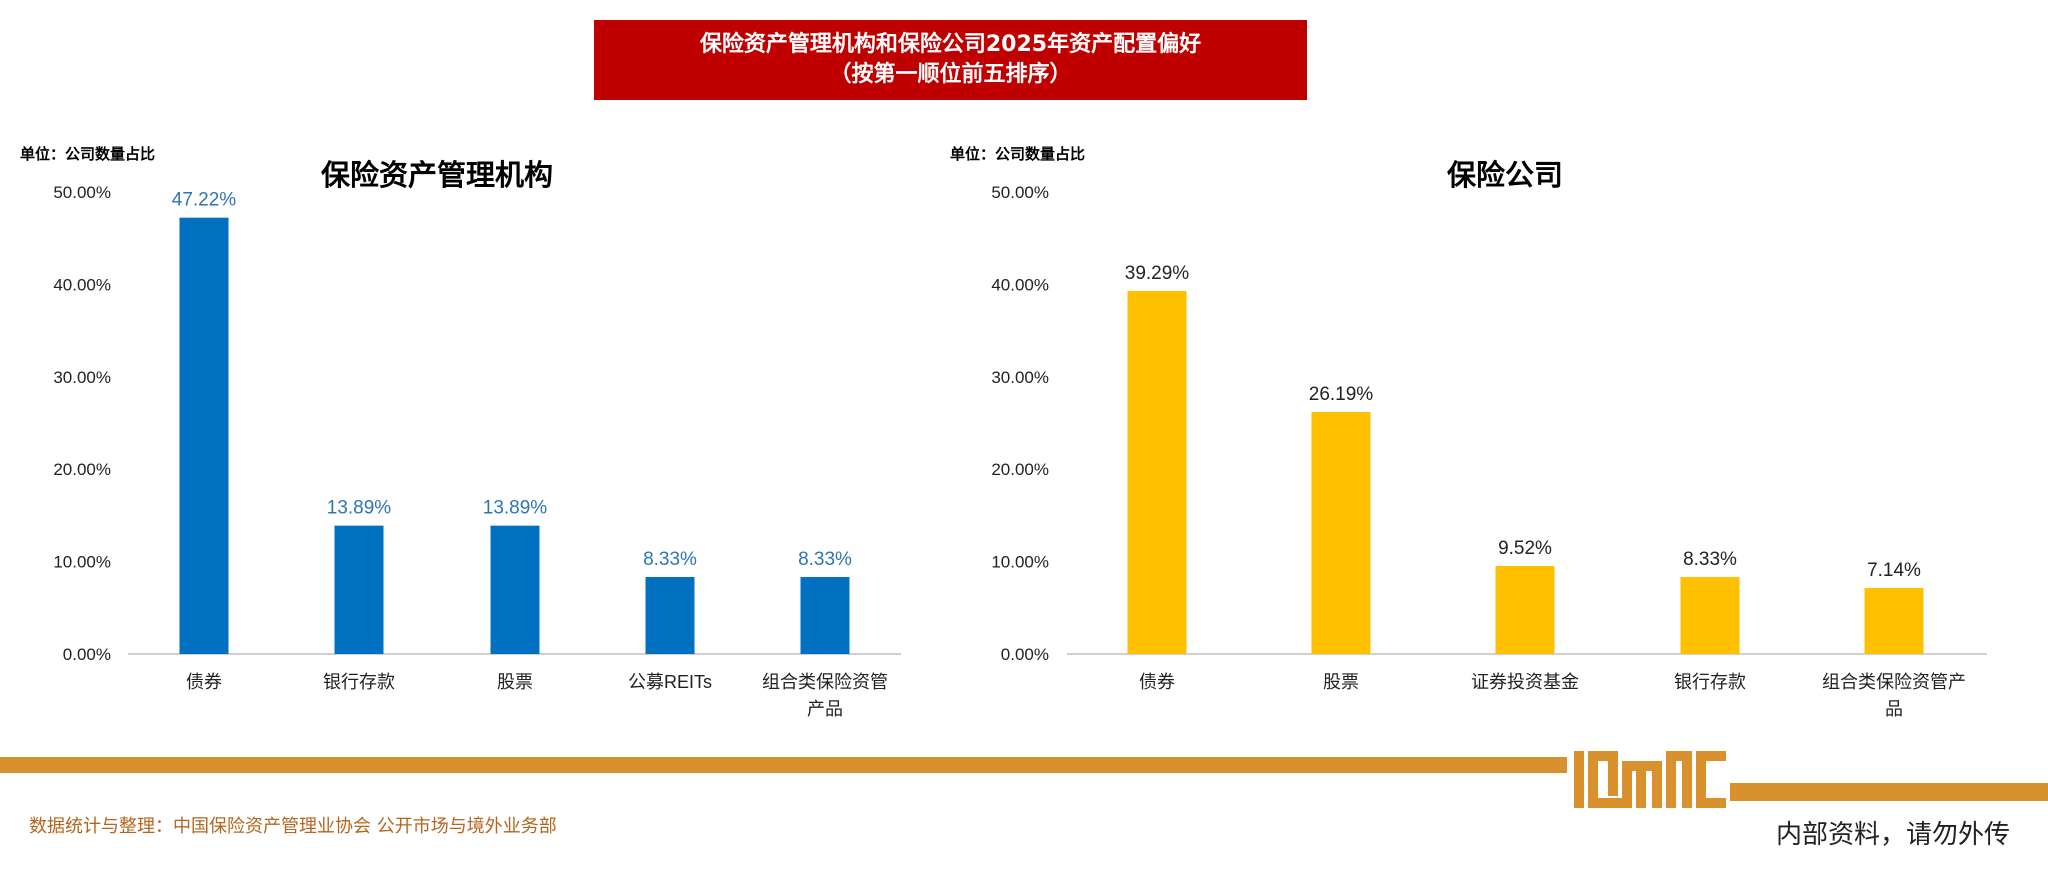 The width and height of the screenshot is (2048, 874). Describe the element at coordinates (1893, 835) in the screenshot. I see `confidential-notice: 内部资料，请勿外传` at that location.